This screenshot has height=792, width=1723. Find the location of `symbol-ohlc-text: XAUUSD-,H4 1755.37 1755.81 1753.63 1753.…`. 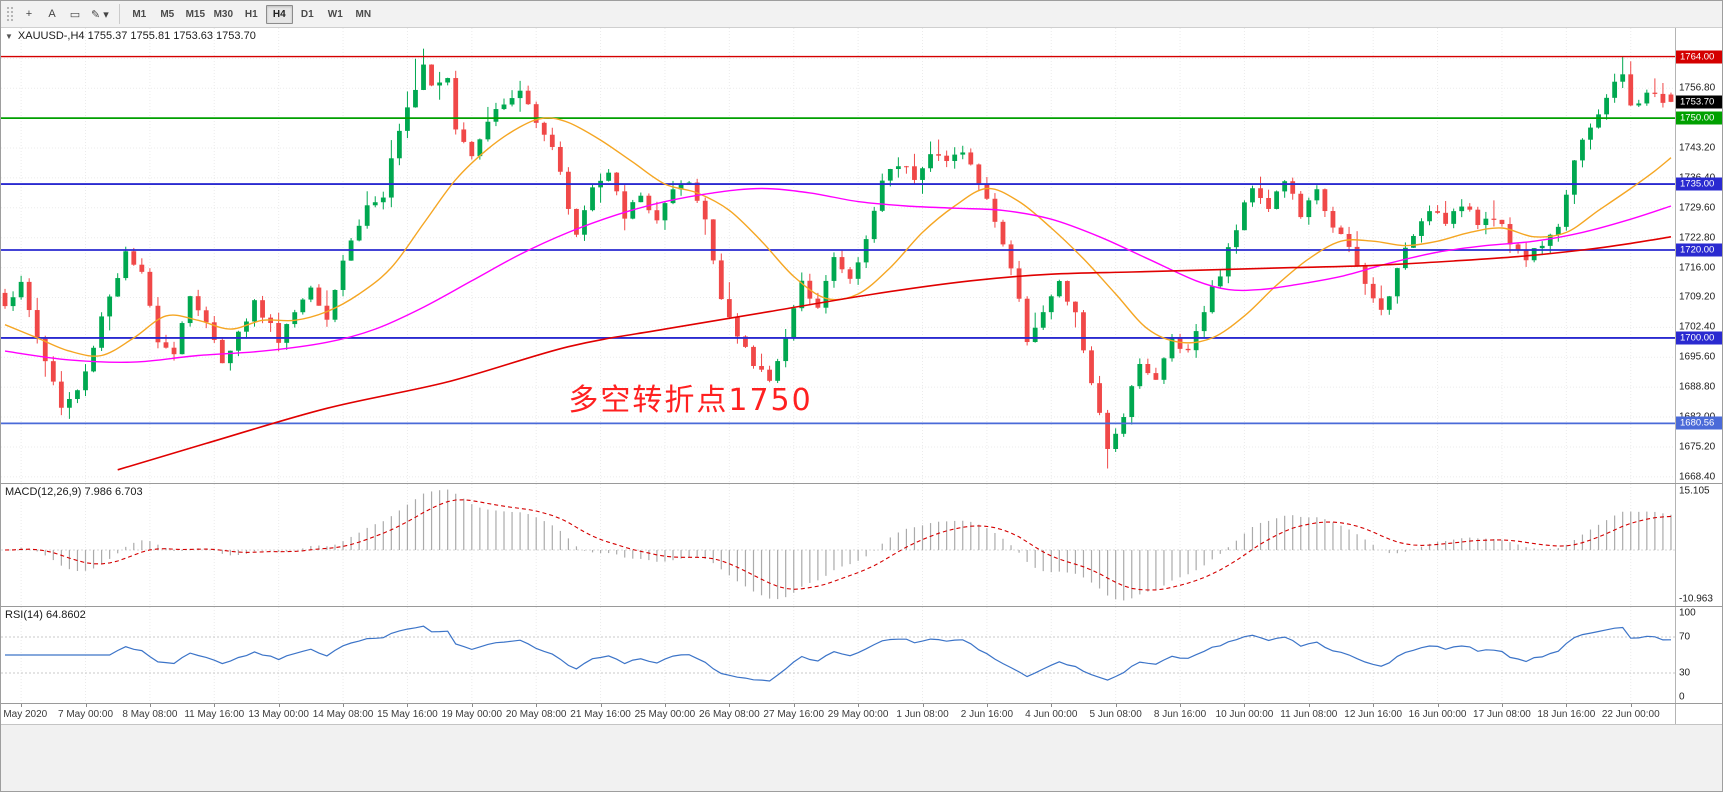

symbol-ohlc-text: XAUUSD-,H4 1755.37 1755.81 1753.63 1753.… is located at coordinates (136, 36).